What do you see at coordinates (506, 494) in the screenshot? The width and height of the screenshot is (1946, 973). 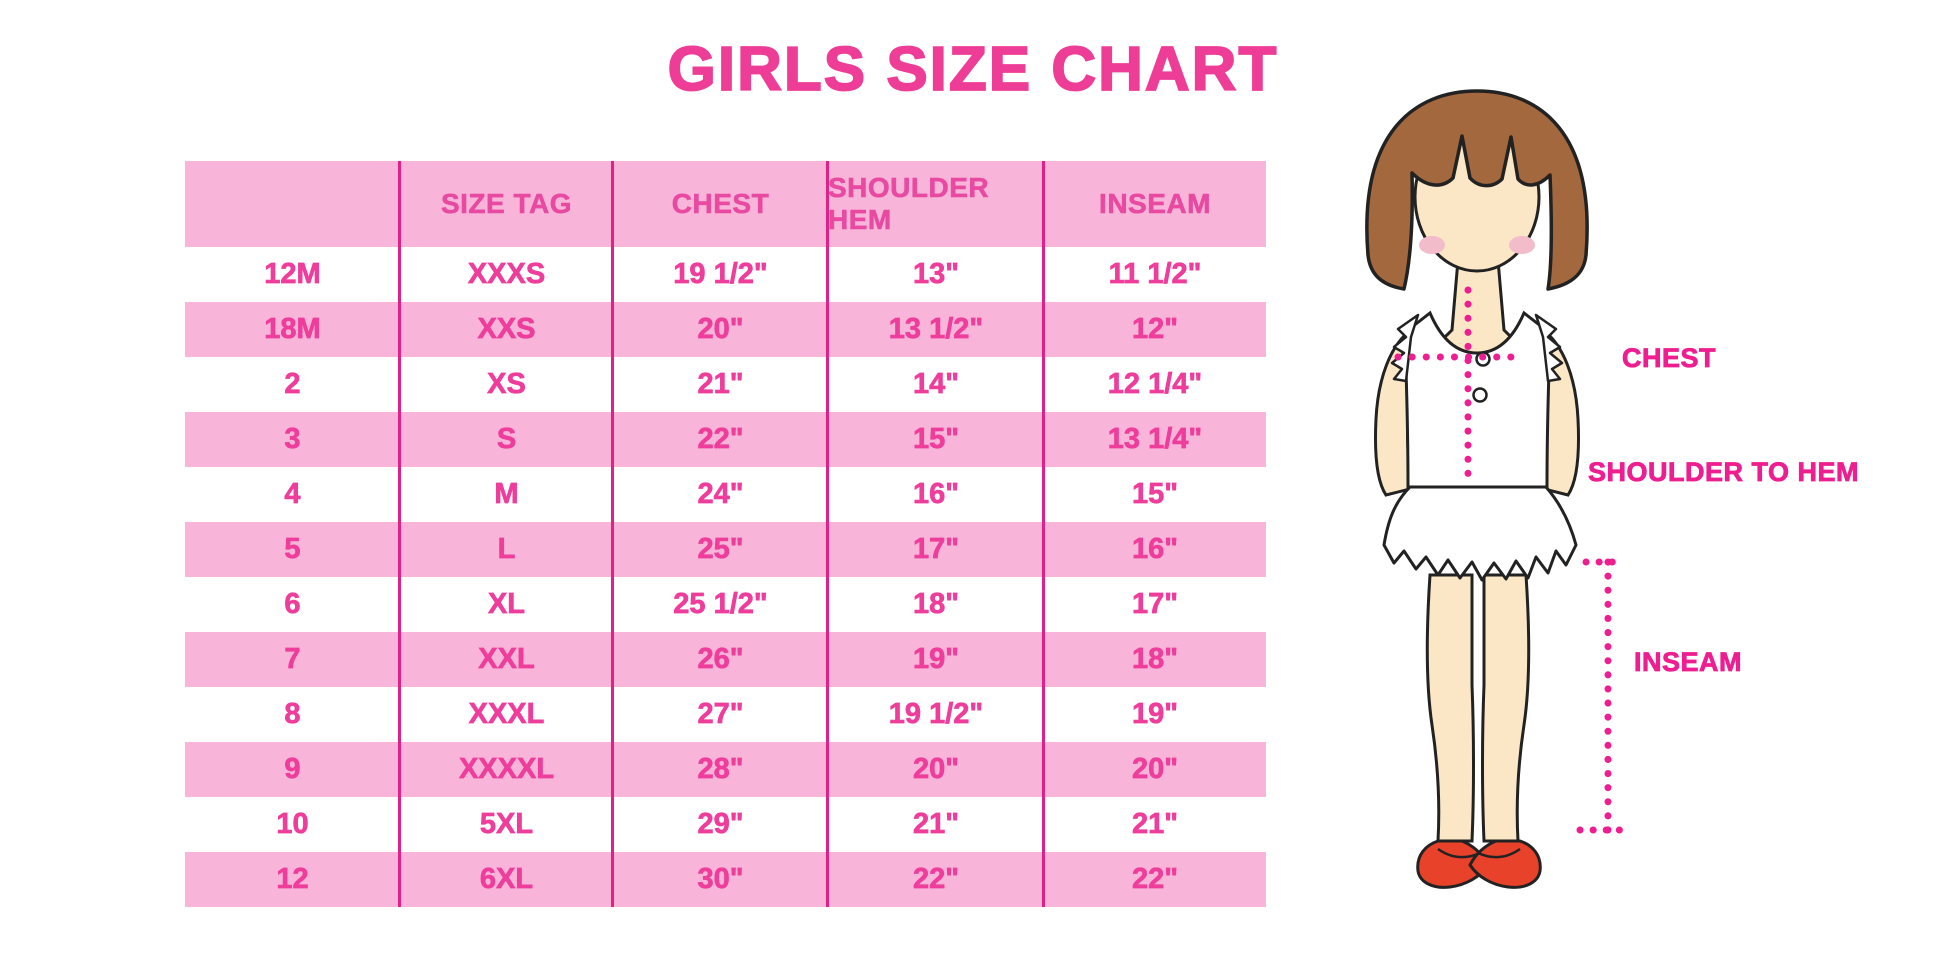 I see `table-cell: M` at bounding box center [506, 494].